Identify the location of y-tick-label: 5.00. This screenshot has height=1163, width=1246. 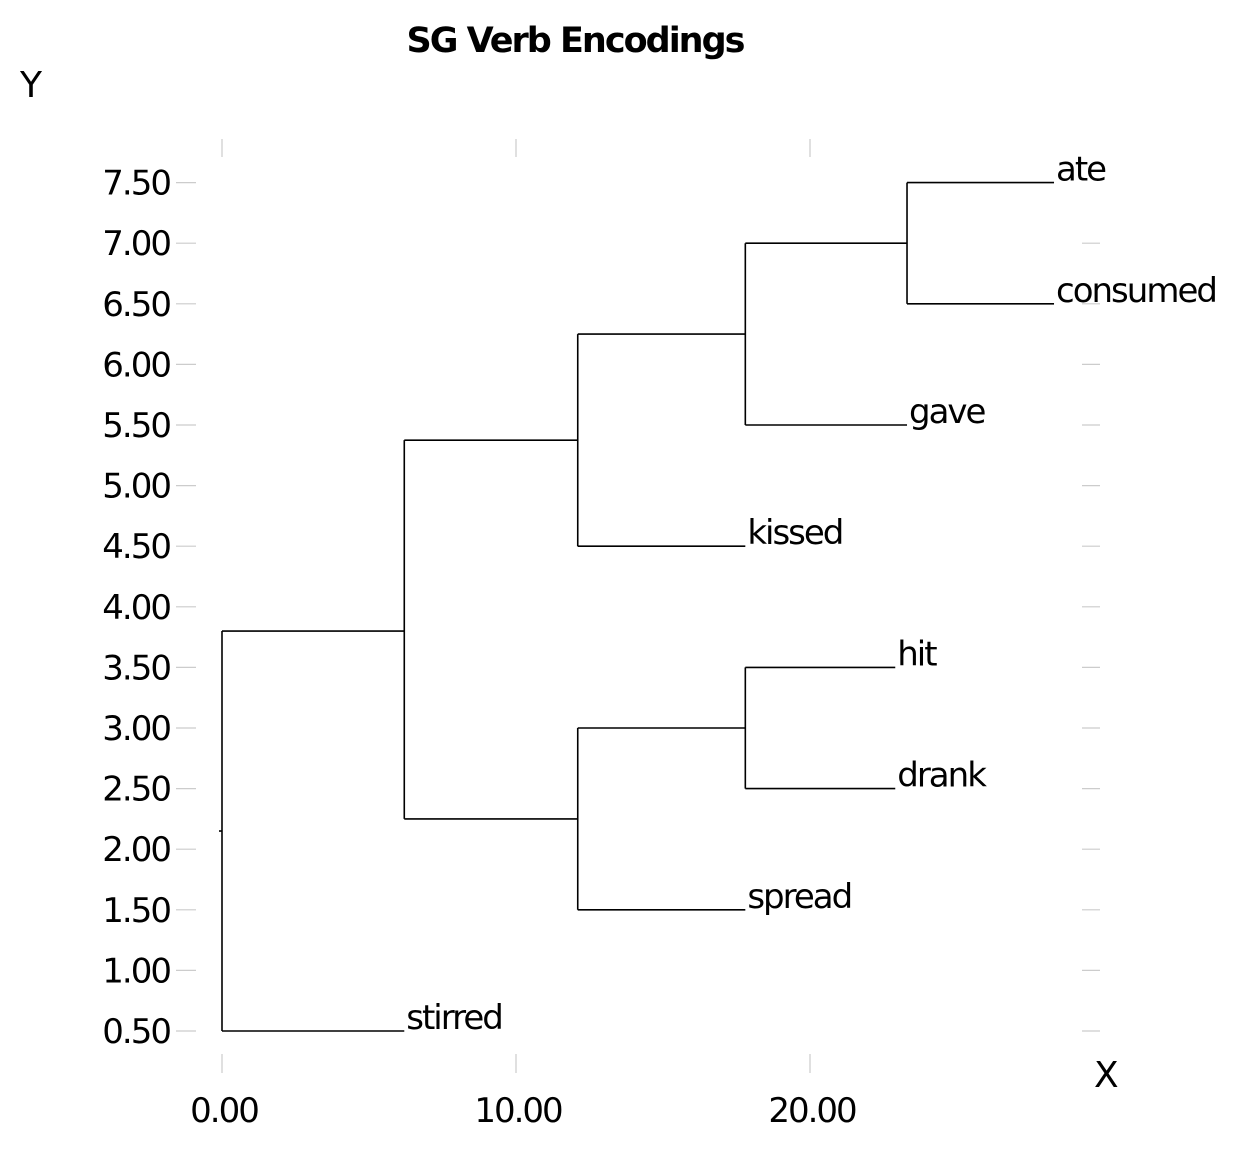
(136, 487).